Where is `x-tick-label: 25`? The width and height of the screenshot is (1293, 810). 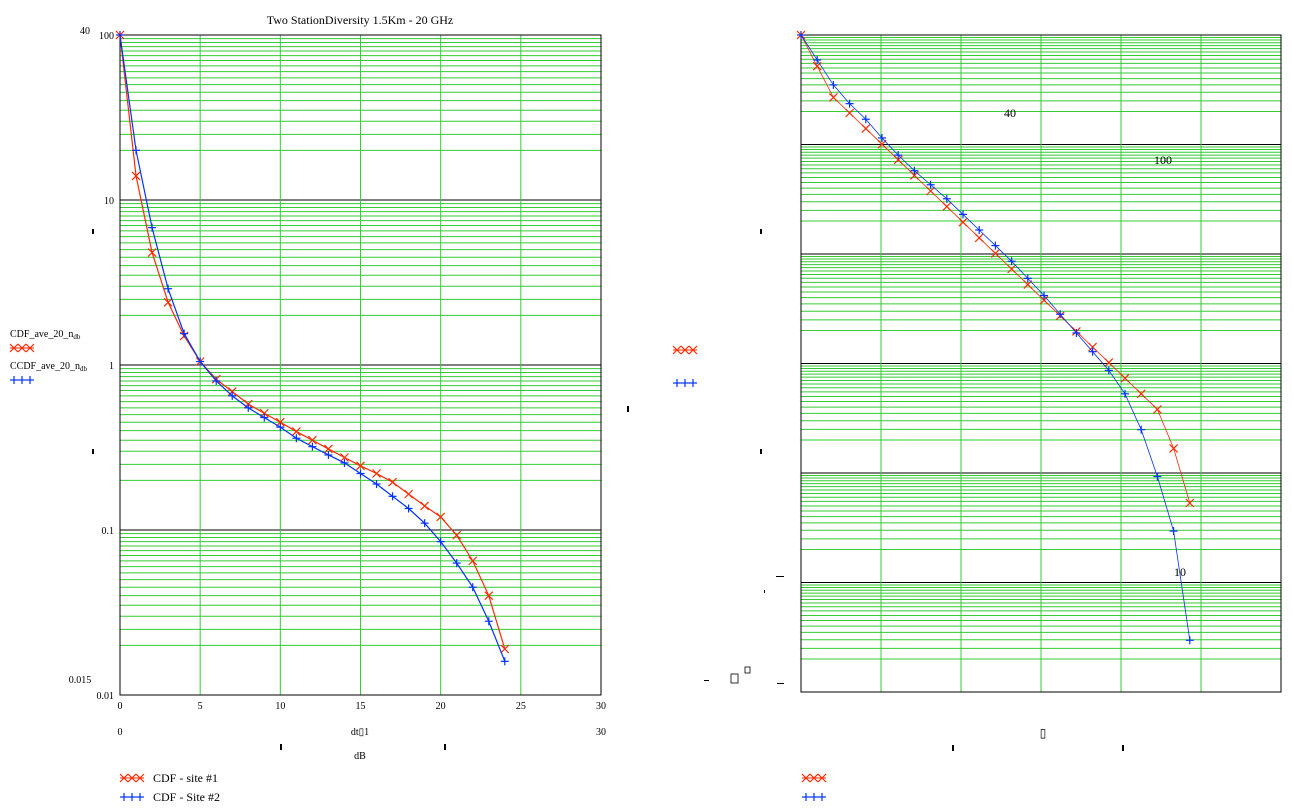
x-tick-label: 25 is located at coordinates (521, 706).